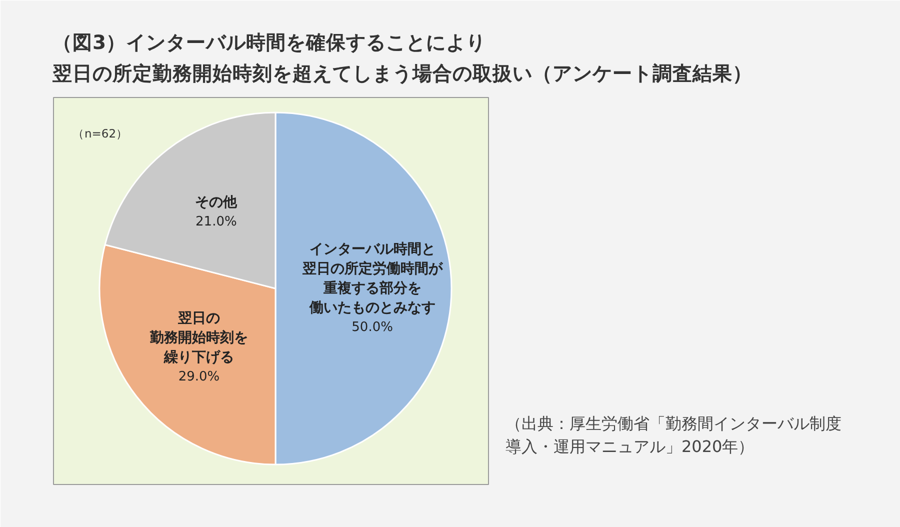  What do you see at coordinates (372, 327) in the screenshot?
I see `data-label: 50.0%` at bounding box center [372, 327].